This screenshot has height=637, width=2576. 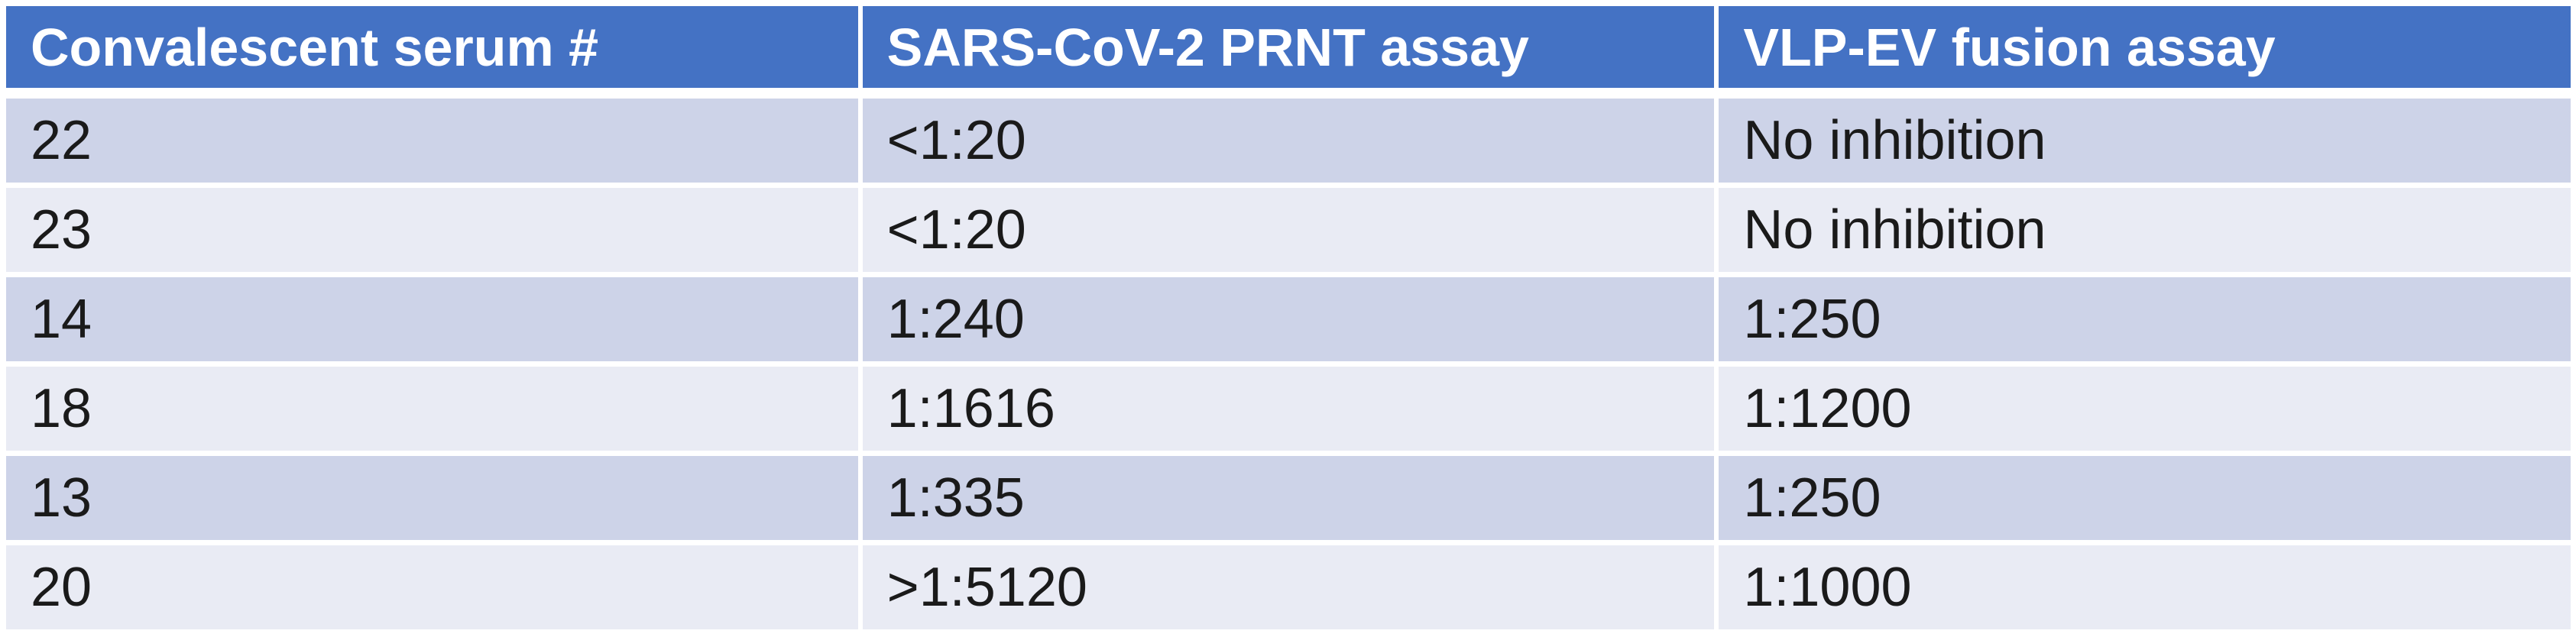 I want to click on table-row: 13 1:335 1:250, so click(x=1288, y=498).